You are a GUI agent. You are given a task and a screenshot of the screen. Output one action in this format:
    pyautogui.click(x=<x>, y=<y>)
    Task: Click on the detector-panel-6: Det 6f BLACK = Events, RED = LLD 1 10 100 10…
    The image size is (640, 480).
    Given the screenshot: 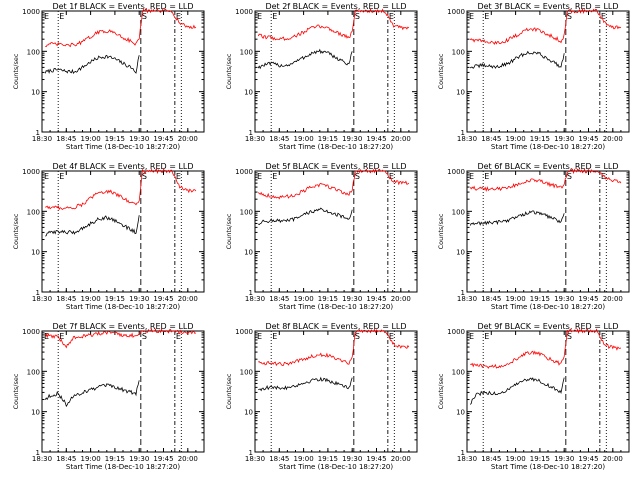 What is the action you would take?
    pyautogui.click(x=533, y=236)
    